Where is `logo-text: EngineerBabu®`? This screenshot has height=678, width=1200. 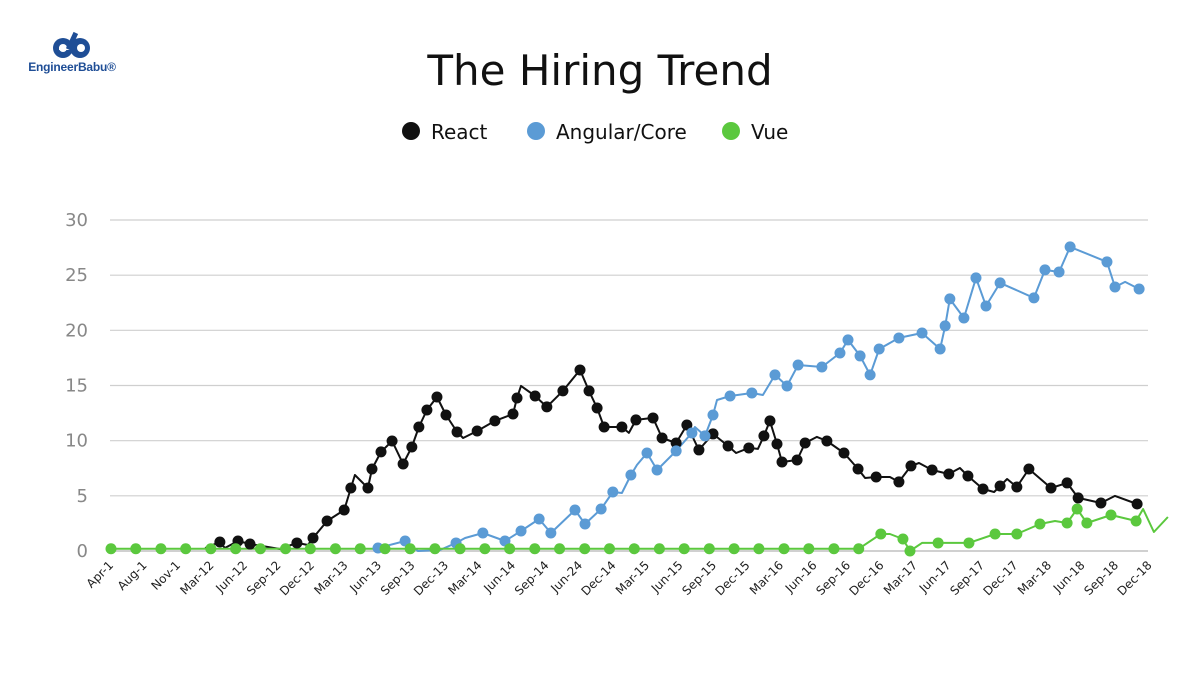 logo-text: EngineerBabu® is located at coordinates (72, 67).